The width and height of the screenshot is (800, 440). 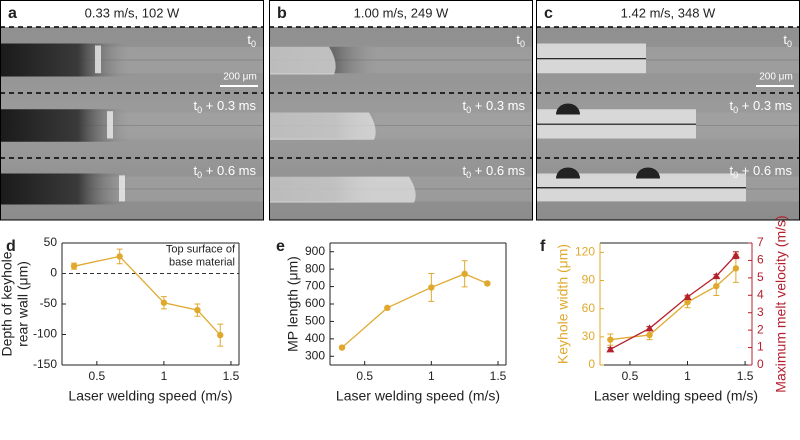 I want to click on panel-letter: d, so click(x=11, y=246).